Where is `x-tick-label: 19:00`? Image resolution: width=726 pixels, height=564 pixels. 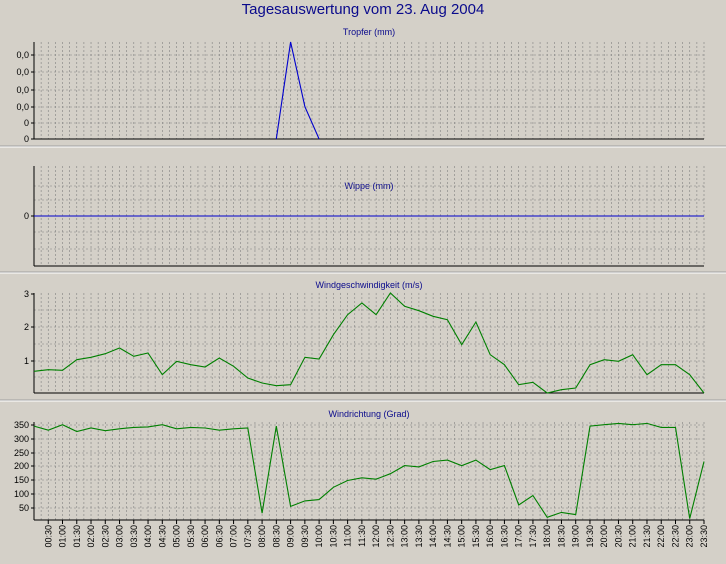 x-tick-label: 19:00 is located at coordinates (576, 536).